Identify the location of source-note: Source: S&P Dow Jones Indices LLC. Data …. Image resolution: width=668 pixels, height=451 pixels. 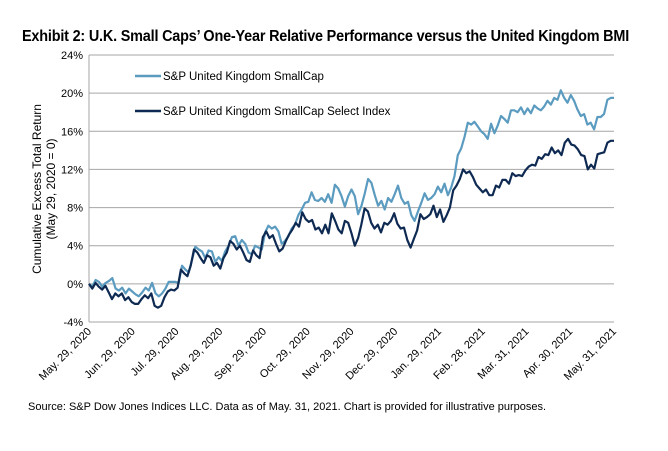
(287, 407).